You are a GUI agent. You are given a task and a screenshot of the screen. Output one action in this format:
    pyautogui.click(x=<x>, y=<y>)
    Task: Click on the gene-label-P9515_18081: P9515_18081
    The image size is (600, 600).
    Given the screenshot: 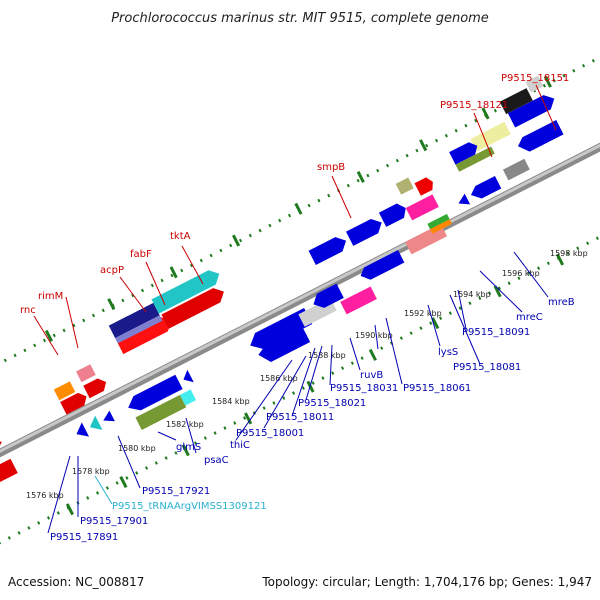 What is the action you would take?
    pyautogui.click(x=487, y=367)
    